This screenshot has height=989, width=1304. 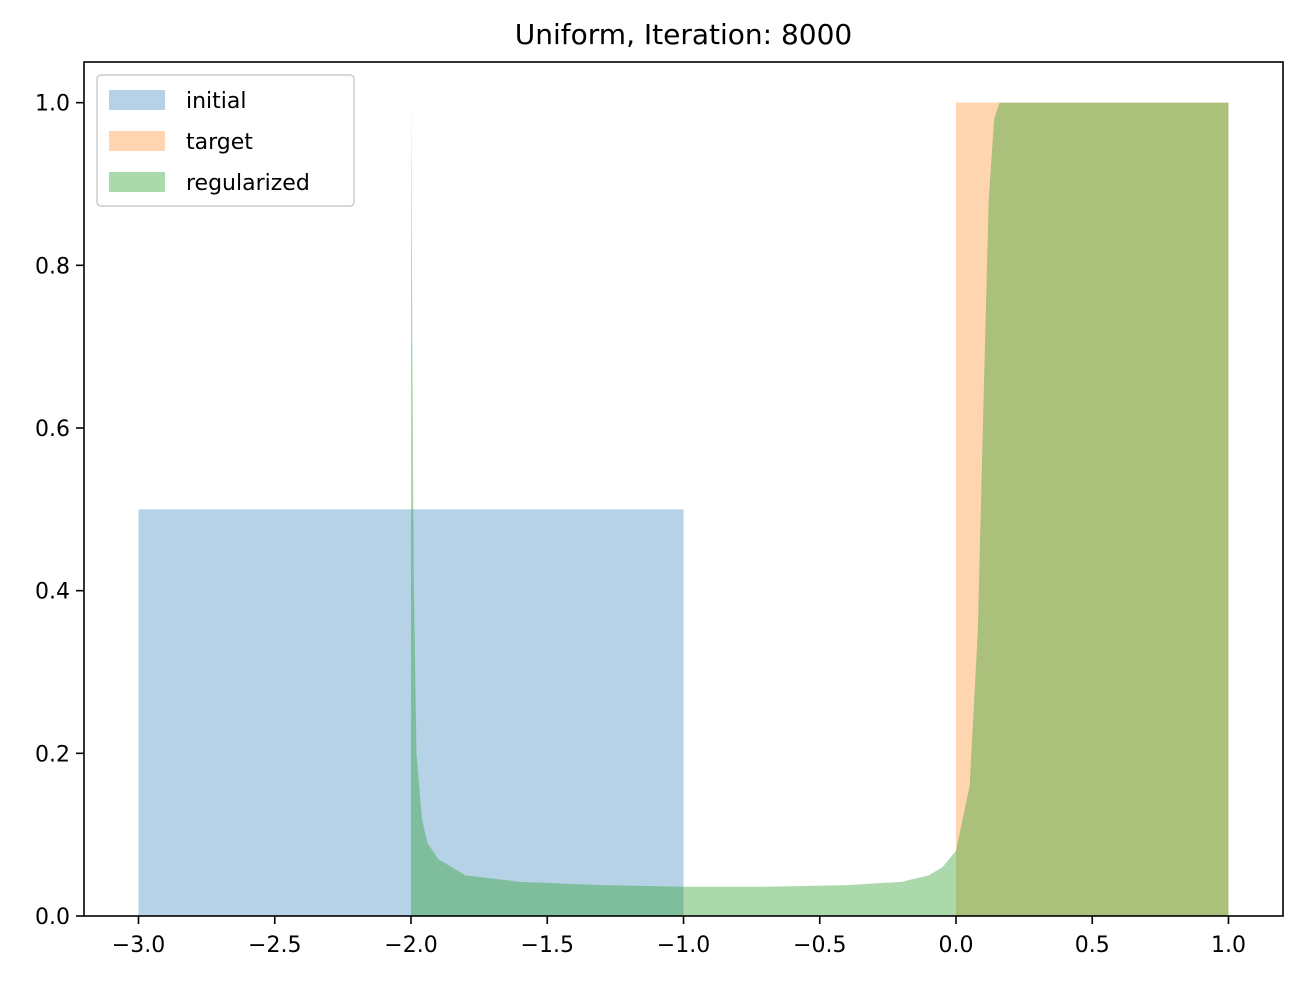 What do you see at coordinates (683, 945) in the screenshot?
I see `x-tick-label: −1.0` at bounding box center [683, 945].